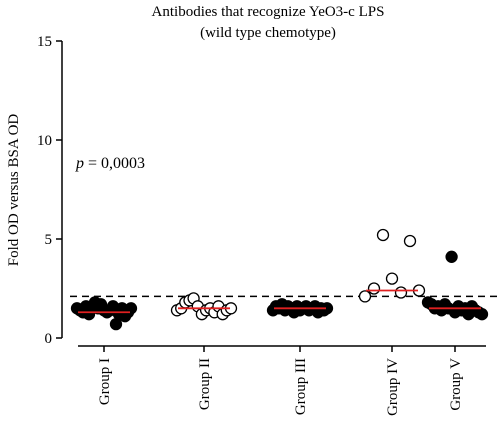 The height and width of the screenshot is (429, 500). Describe the element at coordinates (14, 190) in the screenshot. I see `y-axis-label: Fold OD versus BSA OD` at that location.